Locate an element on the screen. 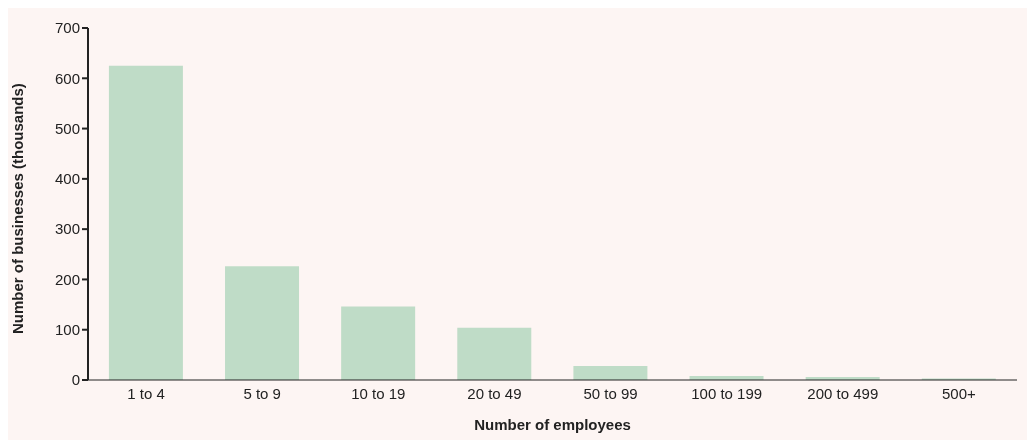 This screenshot has height=448, width=1035. x-tick-label: 5 to 9 is located at coordinates (262, 393).